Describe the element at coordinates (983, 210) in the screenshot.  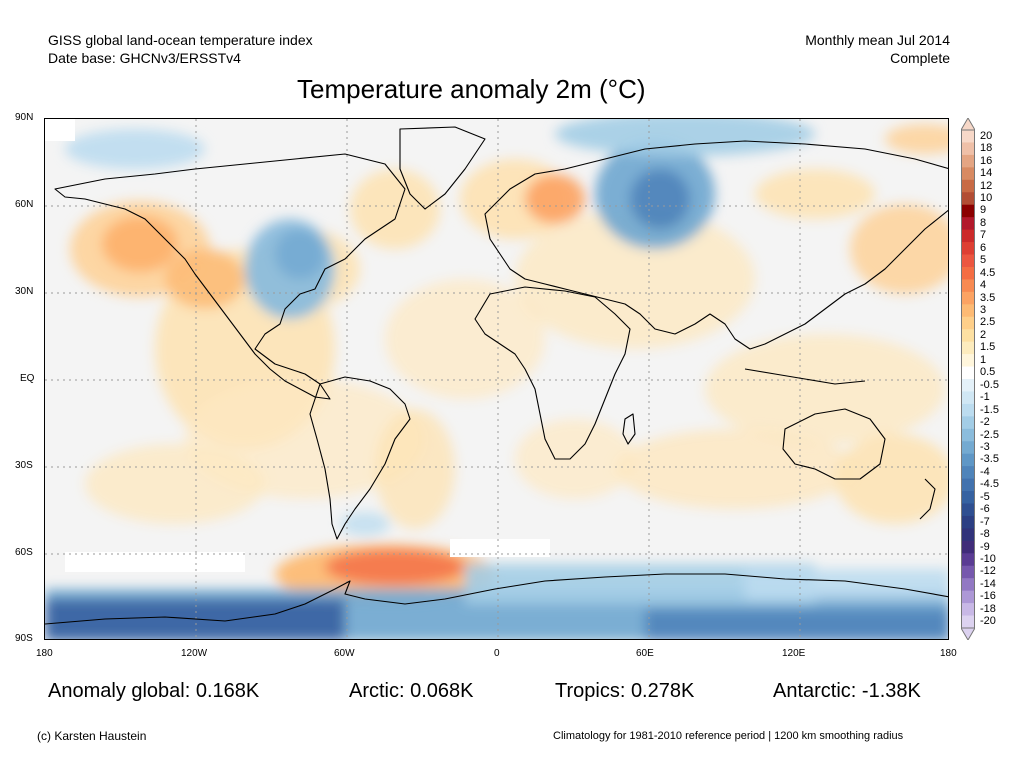
I see `colorbar-tick-label: 9` at that location.